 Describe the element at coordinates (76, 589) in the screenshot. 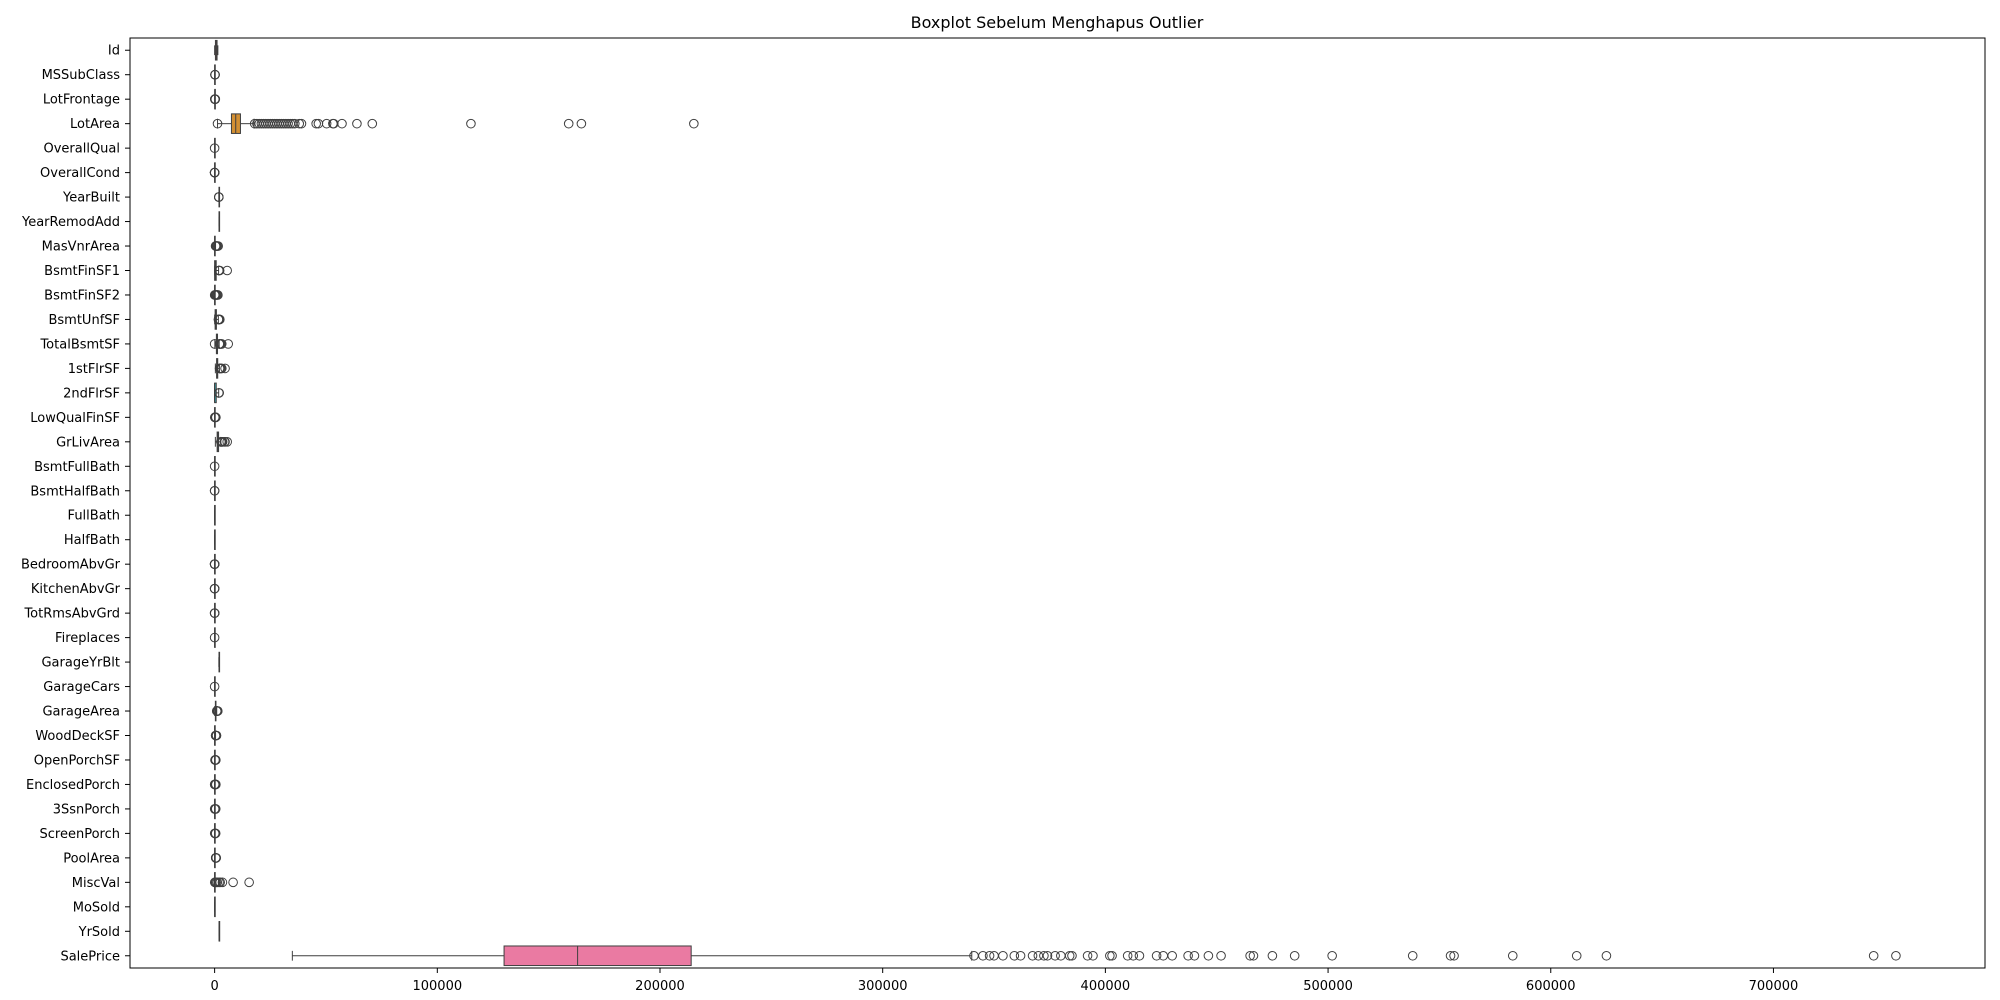

I see `y-tick-label: KitchenAbvGr` at that location.